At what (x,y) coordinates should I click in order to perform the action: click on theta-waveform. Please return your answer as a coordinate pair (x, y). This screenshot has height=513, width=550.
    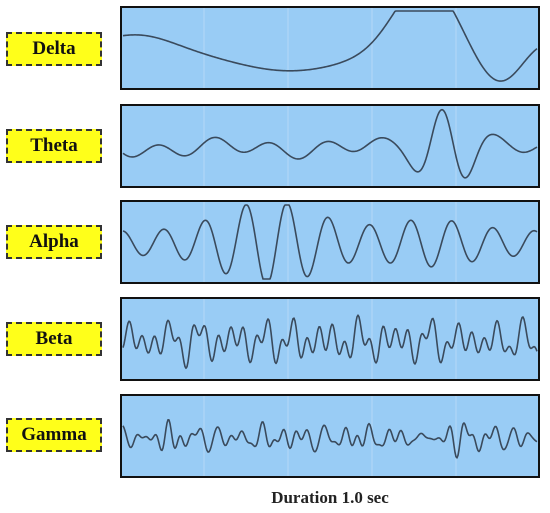
    Looking at the image, I should click on (330, 146).